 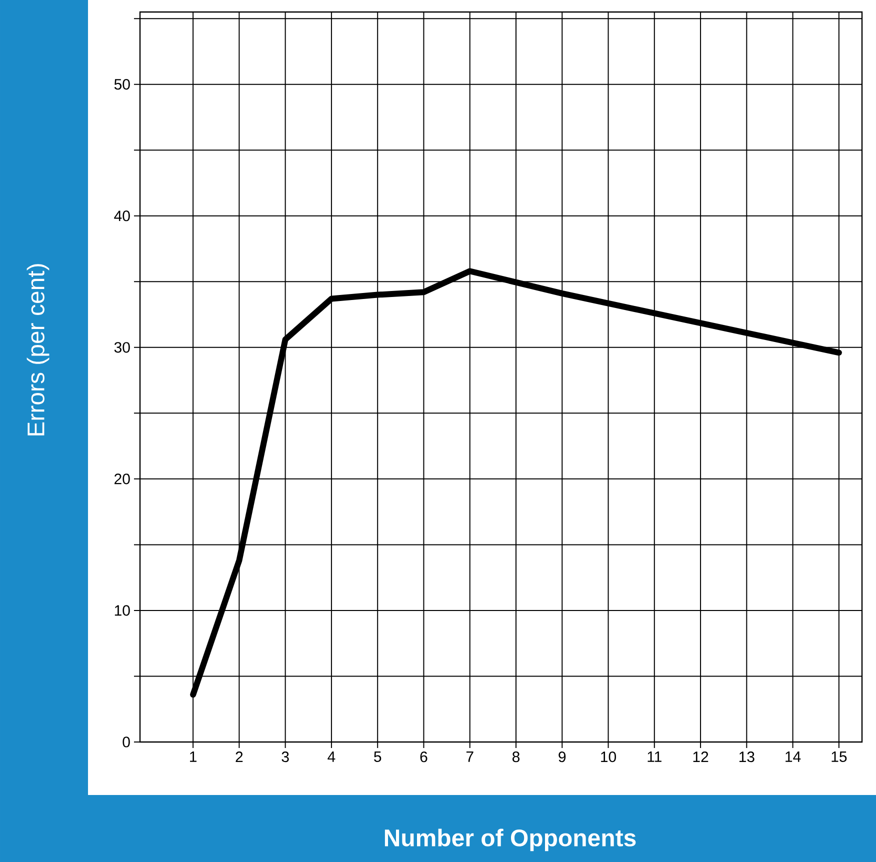 I want to click on x-tick-label: 9, so click(x=562, y=757).